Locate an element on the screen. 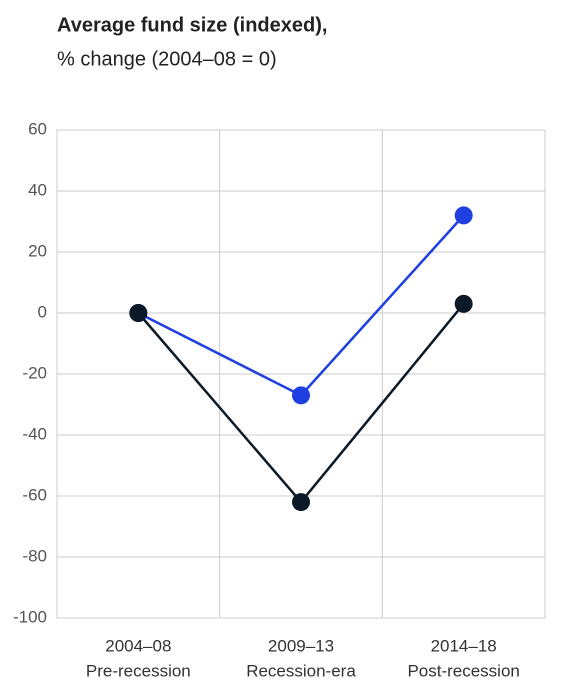  x-tick-label: 2009–13 is located at coordinates (301, 645).